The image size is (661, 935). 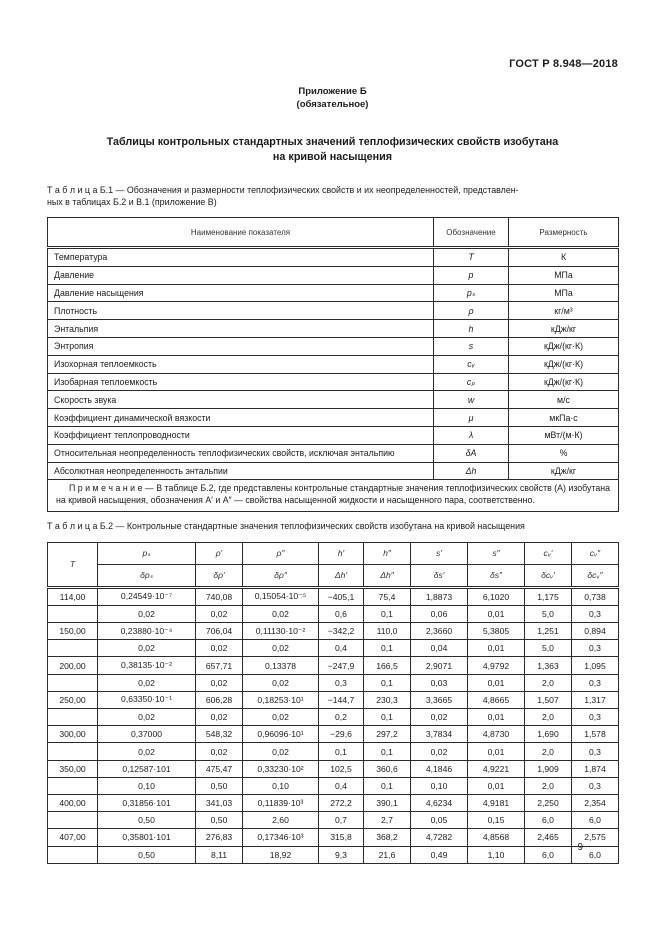 I want to click on table-b2-uncertainty-row: 0,02 0,02 0,02 0,6 0,1 0,06 0,01 5,0 0,3, so click(x=333, y=614).